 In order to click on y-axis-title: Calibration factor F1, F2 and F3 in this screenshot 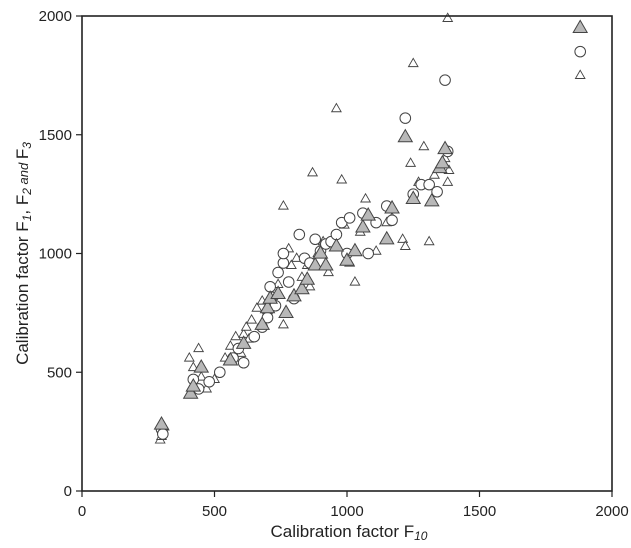, I will do `click(23, 253)`.